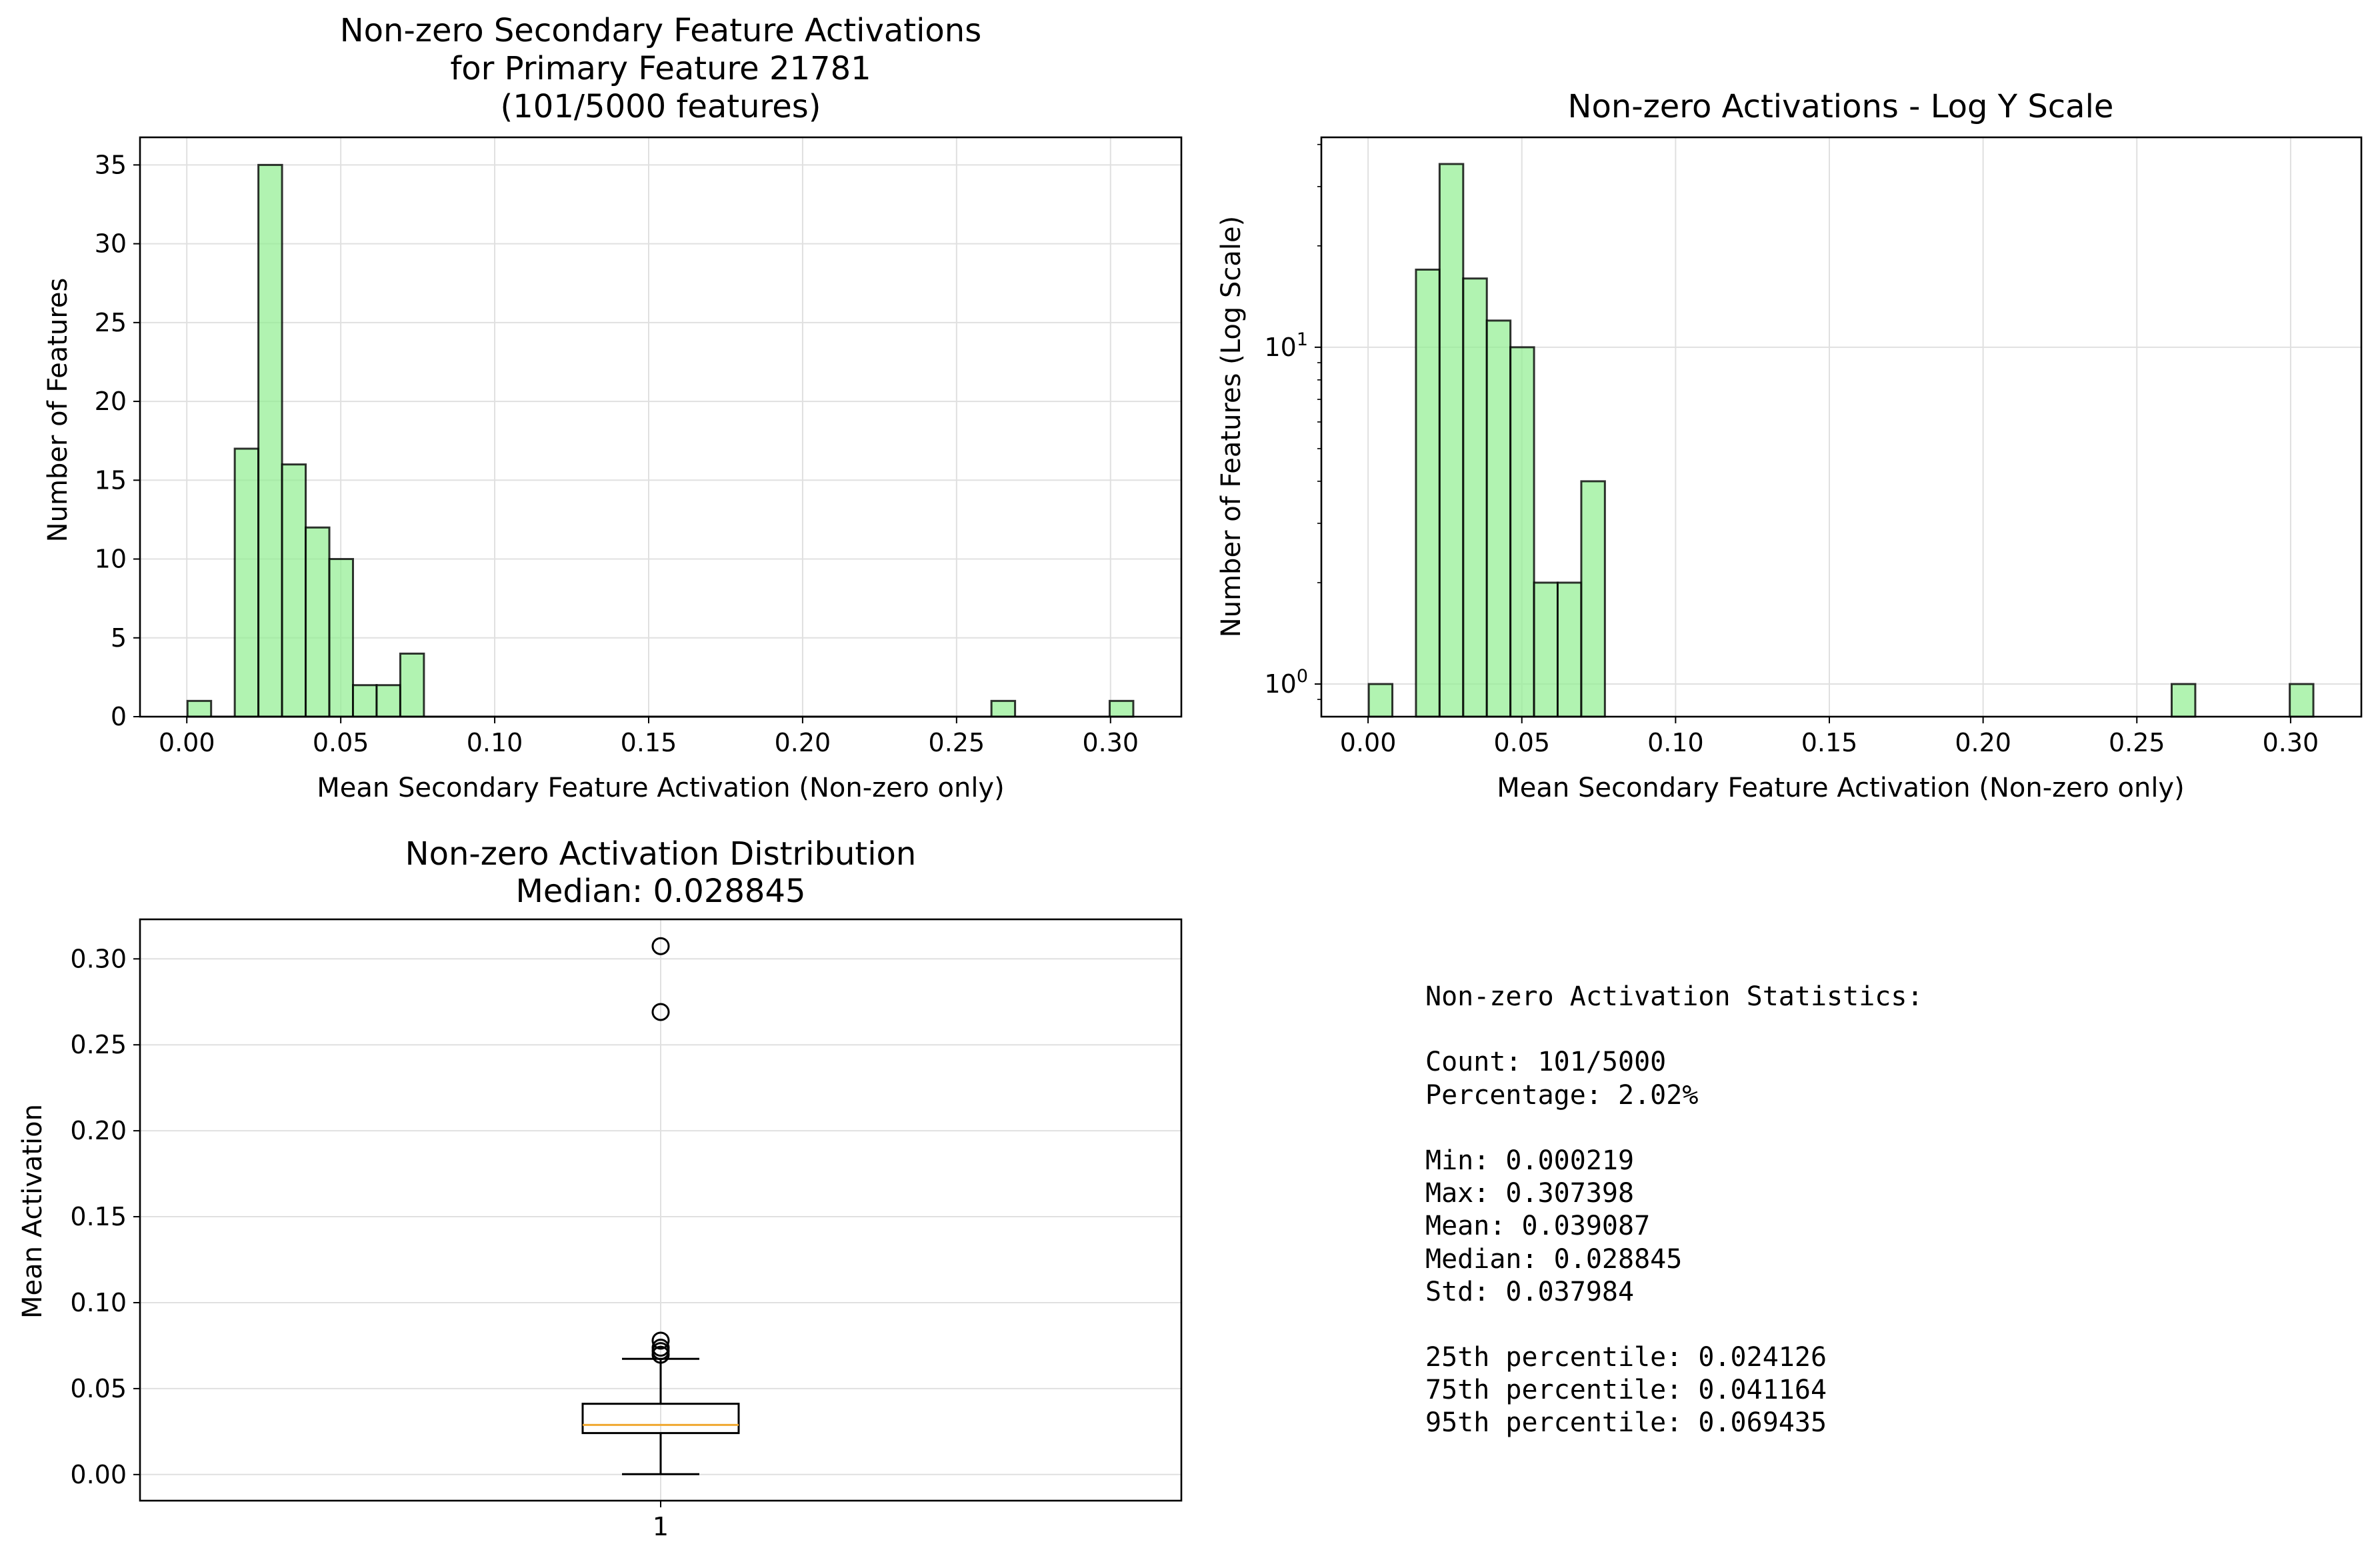  What do you see at coordinates (98, 1474) in the screenshot?
I see `panel3-y-tick-label: 0.00` at bounding box center [98, 1474].